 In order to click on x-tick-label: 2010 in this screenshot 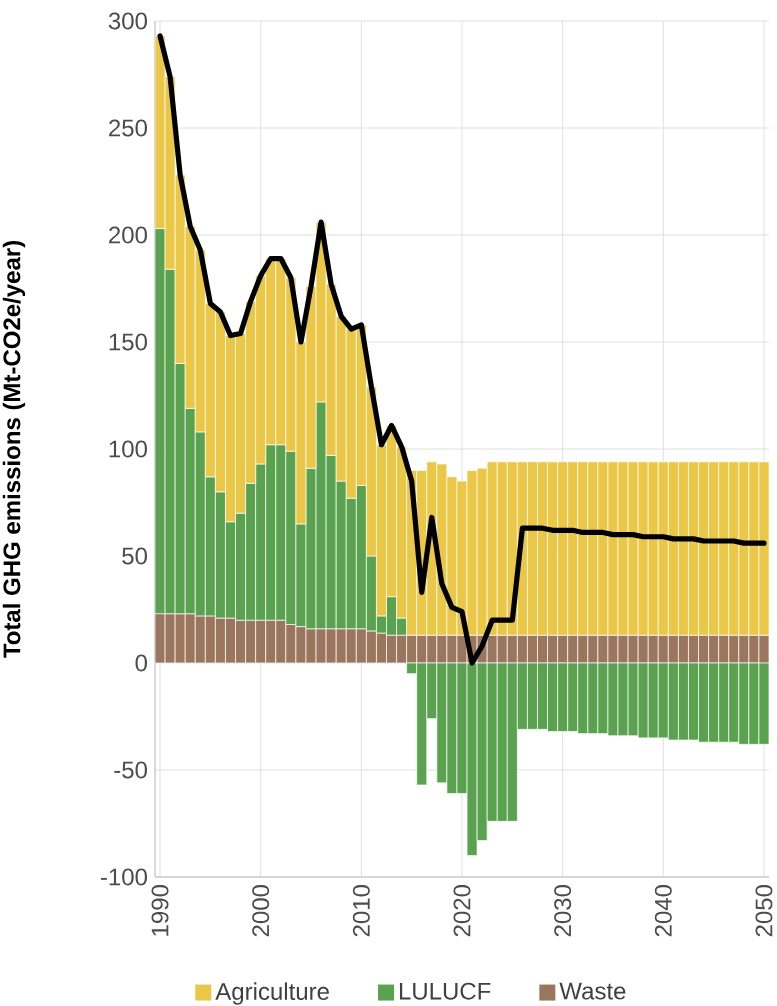, I will do `click(361, 911)`.